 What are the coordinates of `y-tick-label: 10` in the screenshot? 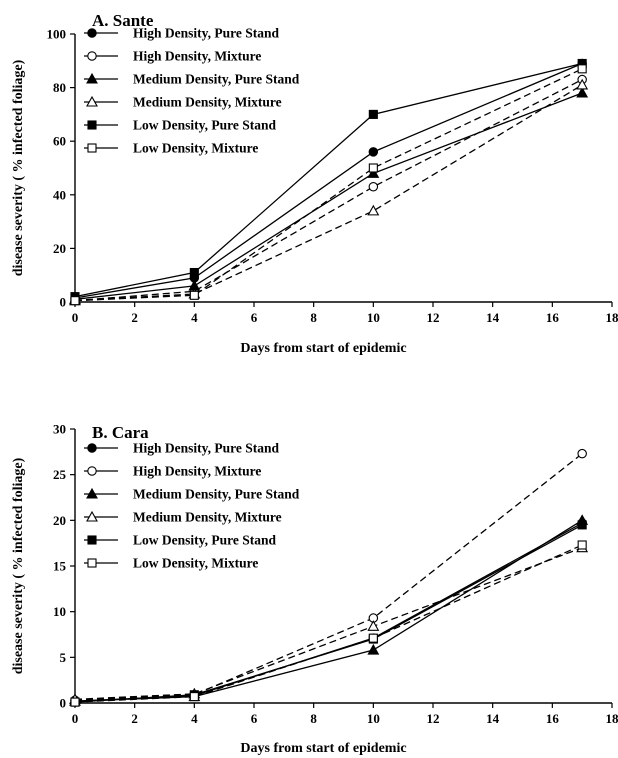 It's located at (59, 611).